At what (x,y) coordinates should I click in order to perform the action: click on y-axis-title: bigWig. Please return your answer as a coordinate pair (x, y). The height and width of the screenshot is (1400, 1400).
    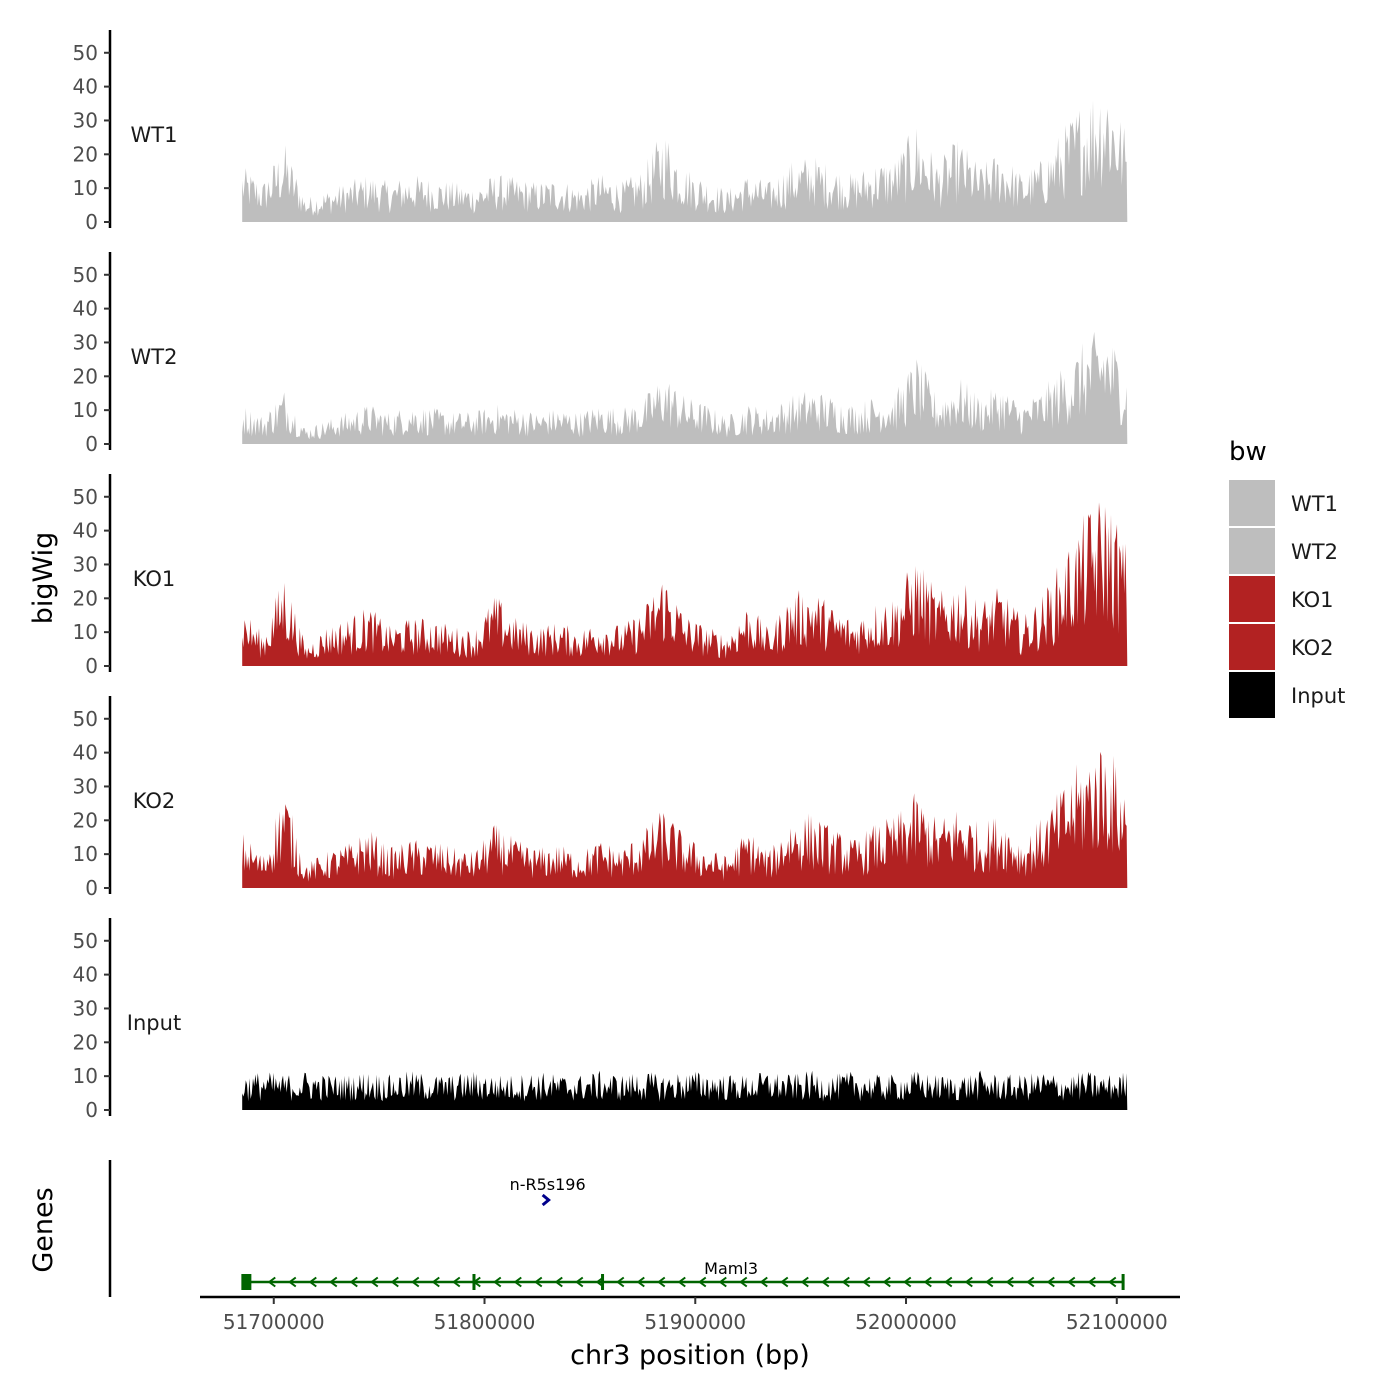
    Looking at the image, I should click on (43, 578).